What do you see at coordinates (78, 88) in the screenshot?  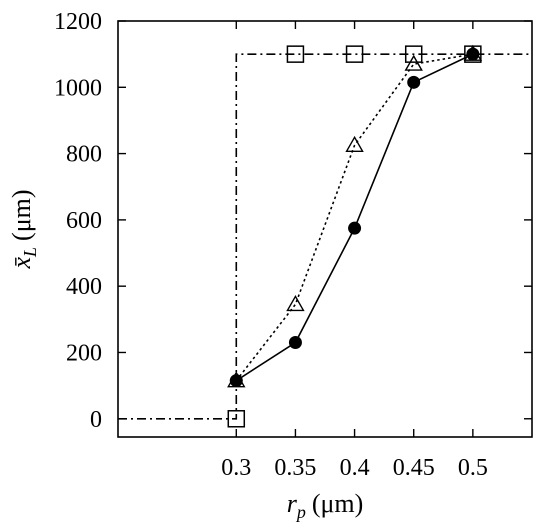 I see `y-tick-label: 1000` at bounding box center [78, 88].